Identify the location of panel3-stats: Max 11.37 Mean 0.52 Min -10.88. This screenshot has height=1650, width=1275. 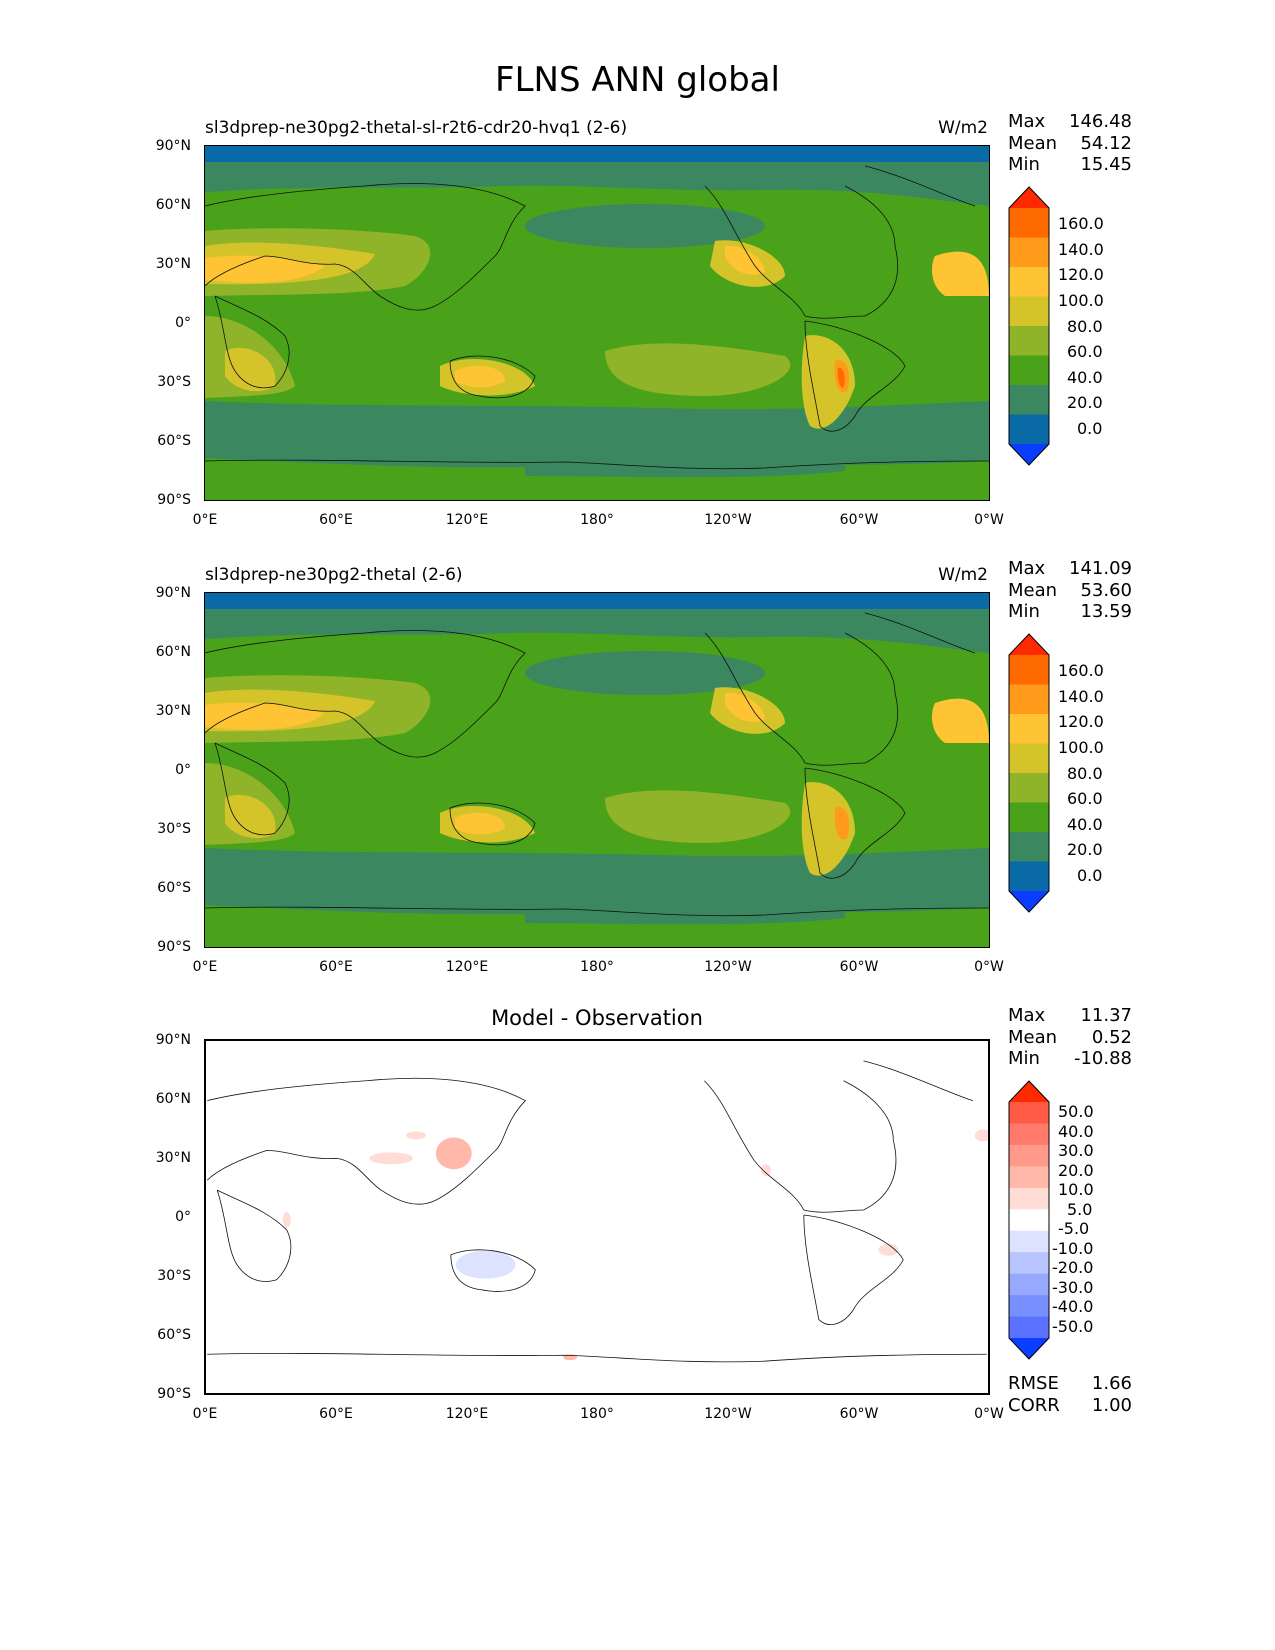
(1070, 1037).